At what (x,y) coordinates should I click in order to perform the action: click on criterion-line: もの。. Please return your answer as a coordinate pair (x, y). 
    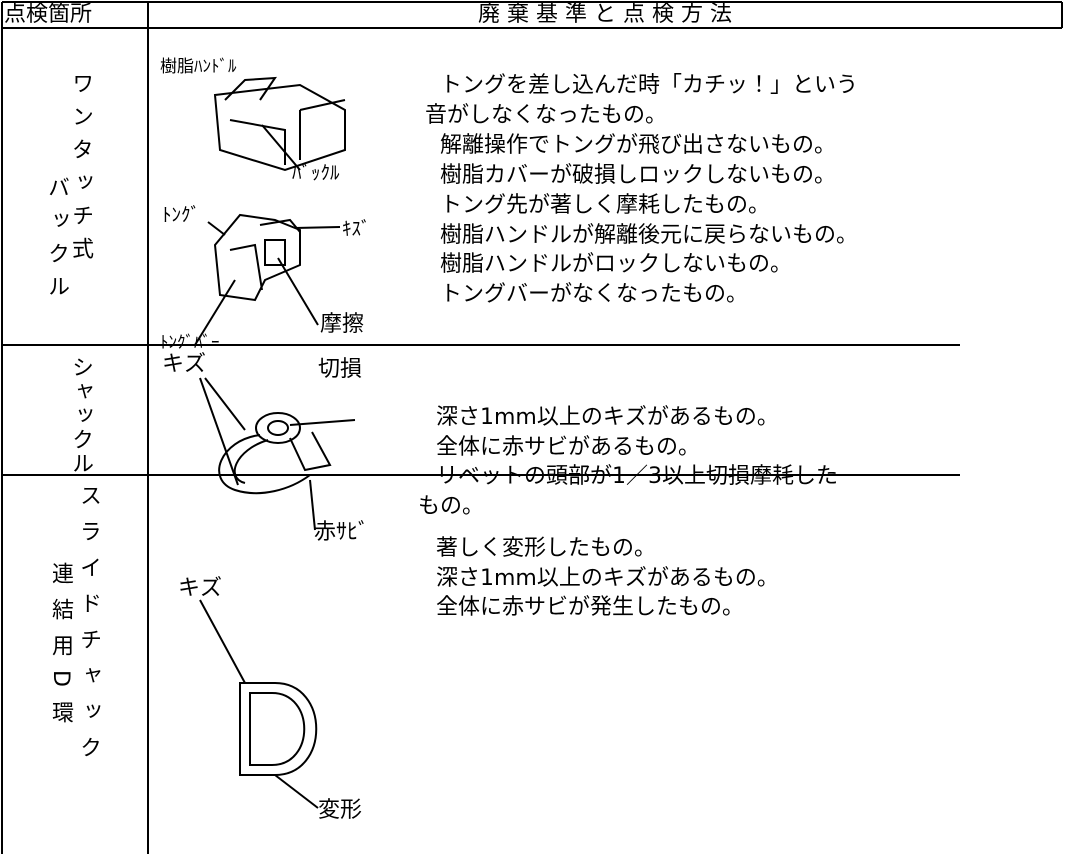
    Looking at the image, I should click on (451, 506).